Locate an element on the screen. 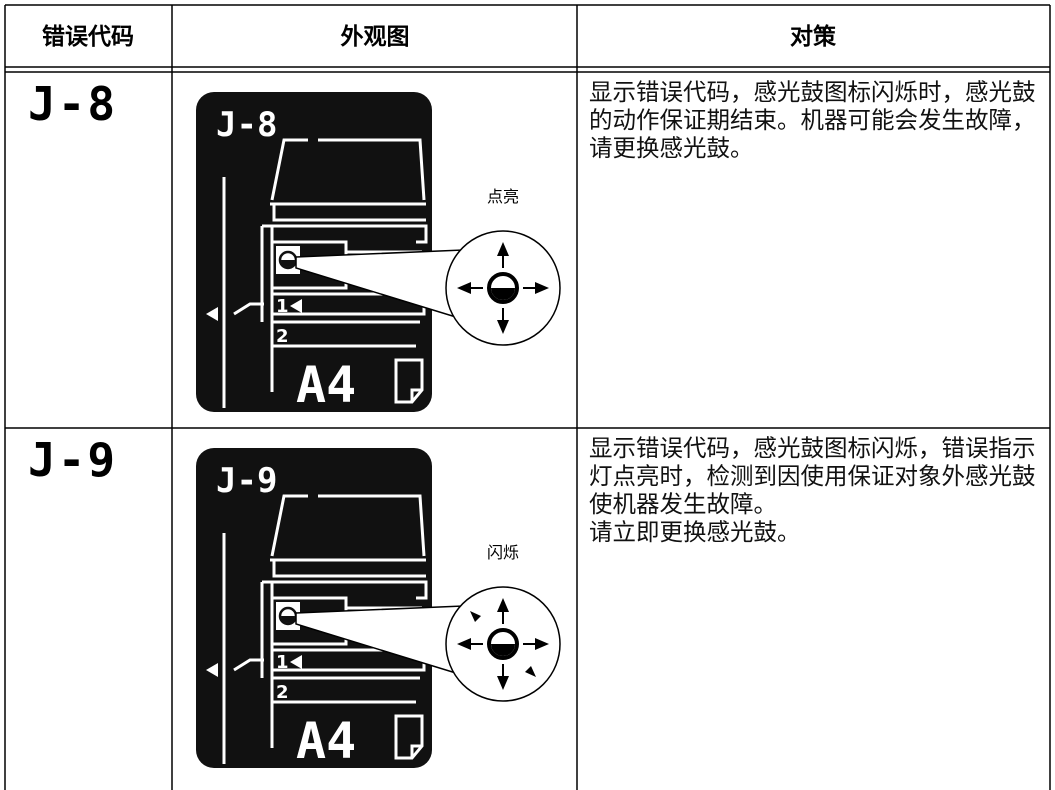  panel-code: J-9 is located at coordinates (246, 481).